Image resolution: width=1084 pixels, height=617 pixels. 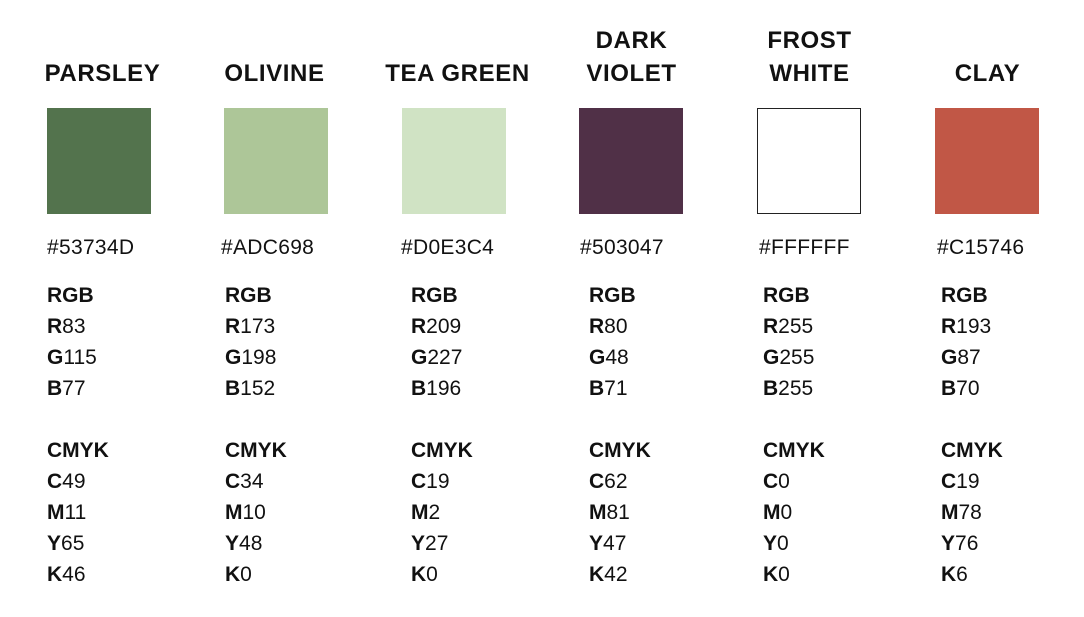 I want to click on cmyk-y-value: 27, so click(x=437, y=543).